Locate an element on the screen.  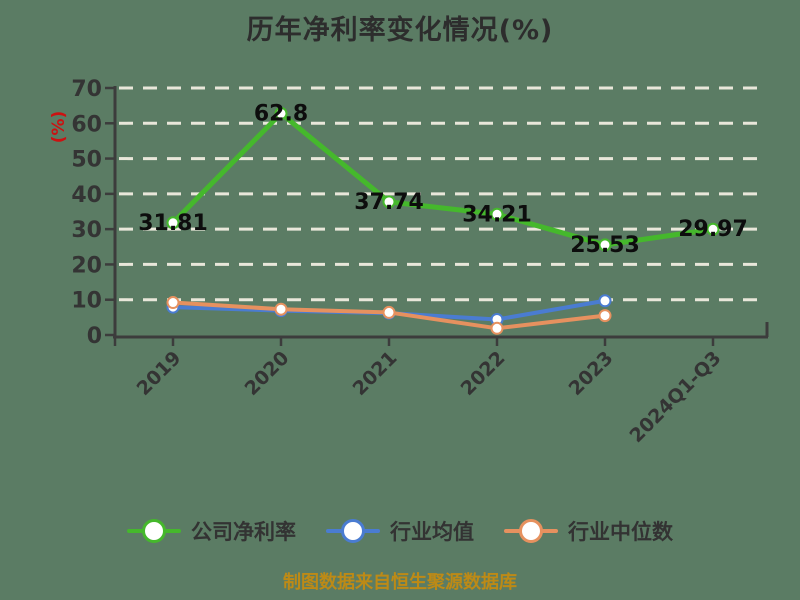
svg-text: 70 is located at coordinates (86, 89).